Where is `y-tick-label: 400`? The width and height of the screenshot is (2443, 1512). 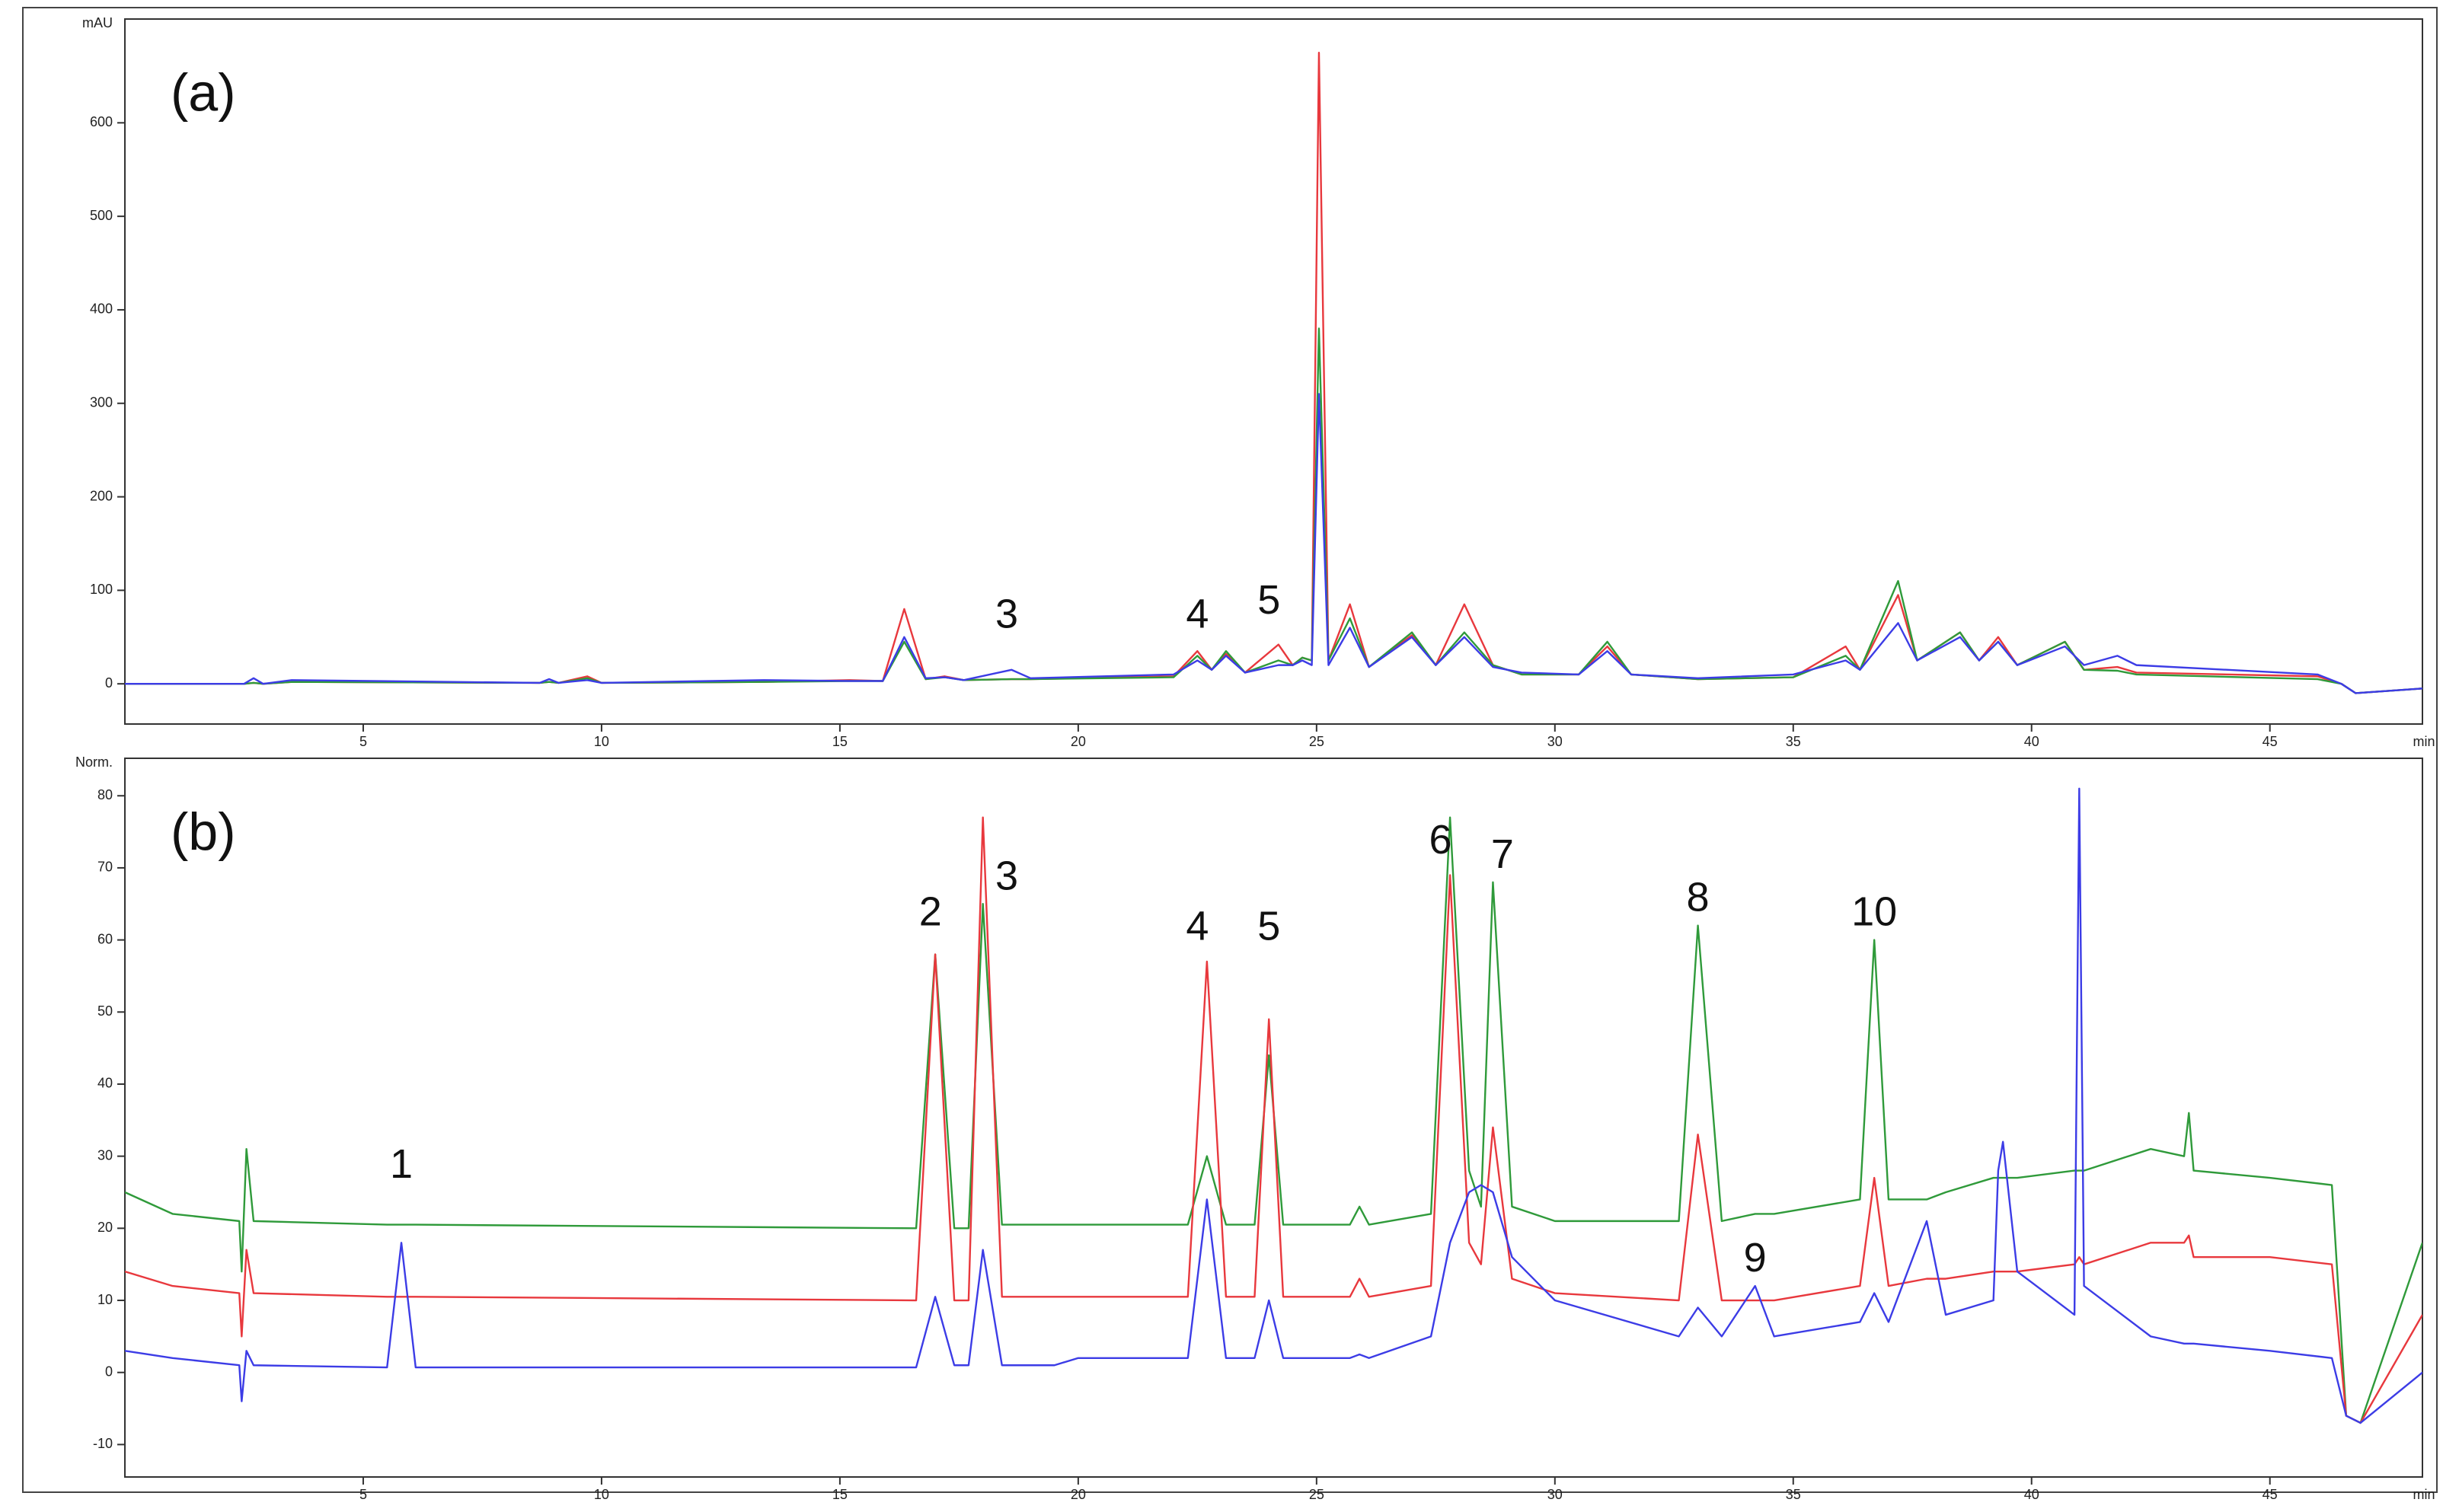 y-tick-label: 400 is located at coordinates (102, 309).